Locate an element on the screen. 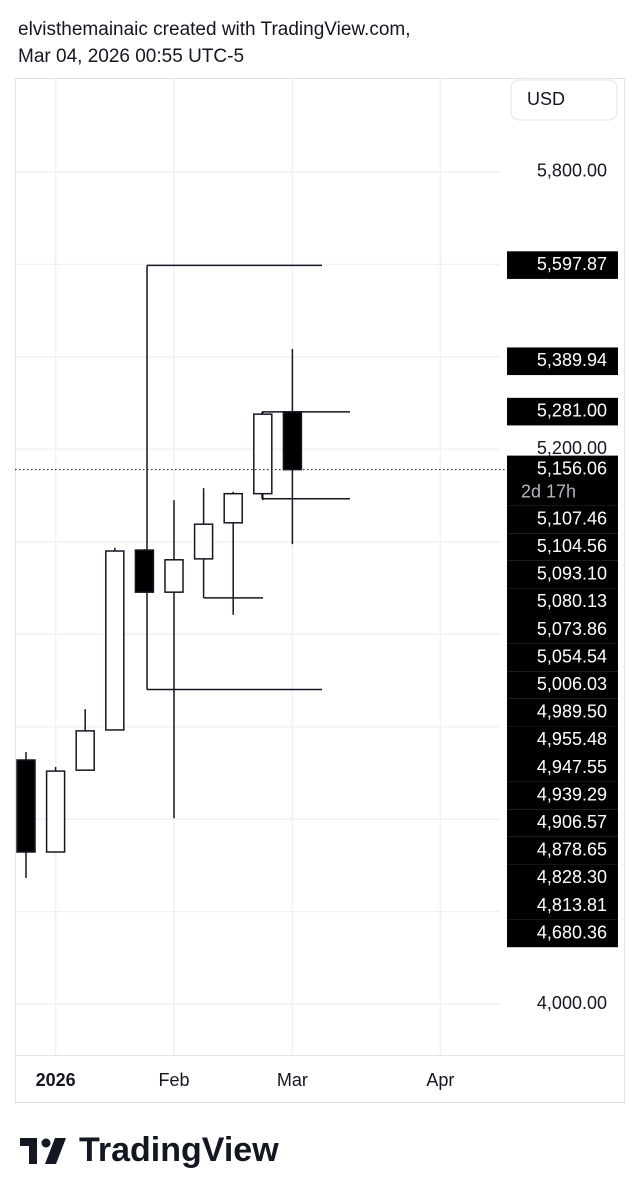 This screenshot has height=1200, width=641. price-label: 5,104.56 is located at coordinates (572, 546).